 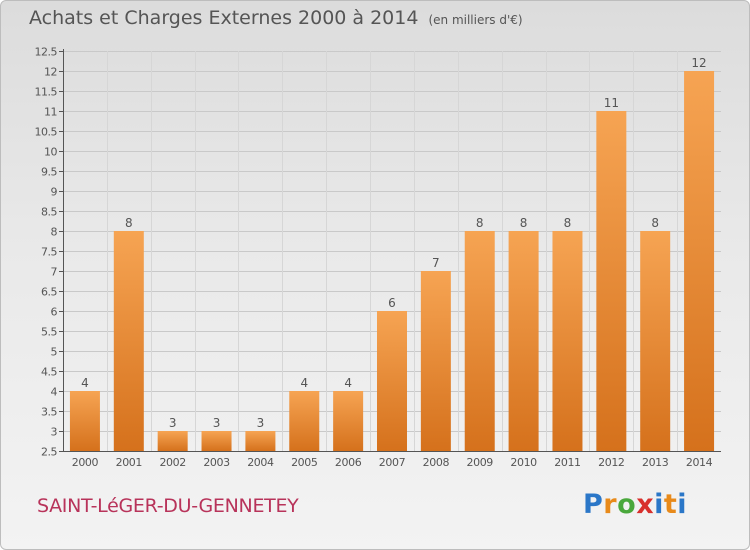 I want to click on data-label: 7, so click(x=436, y=263).